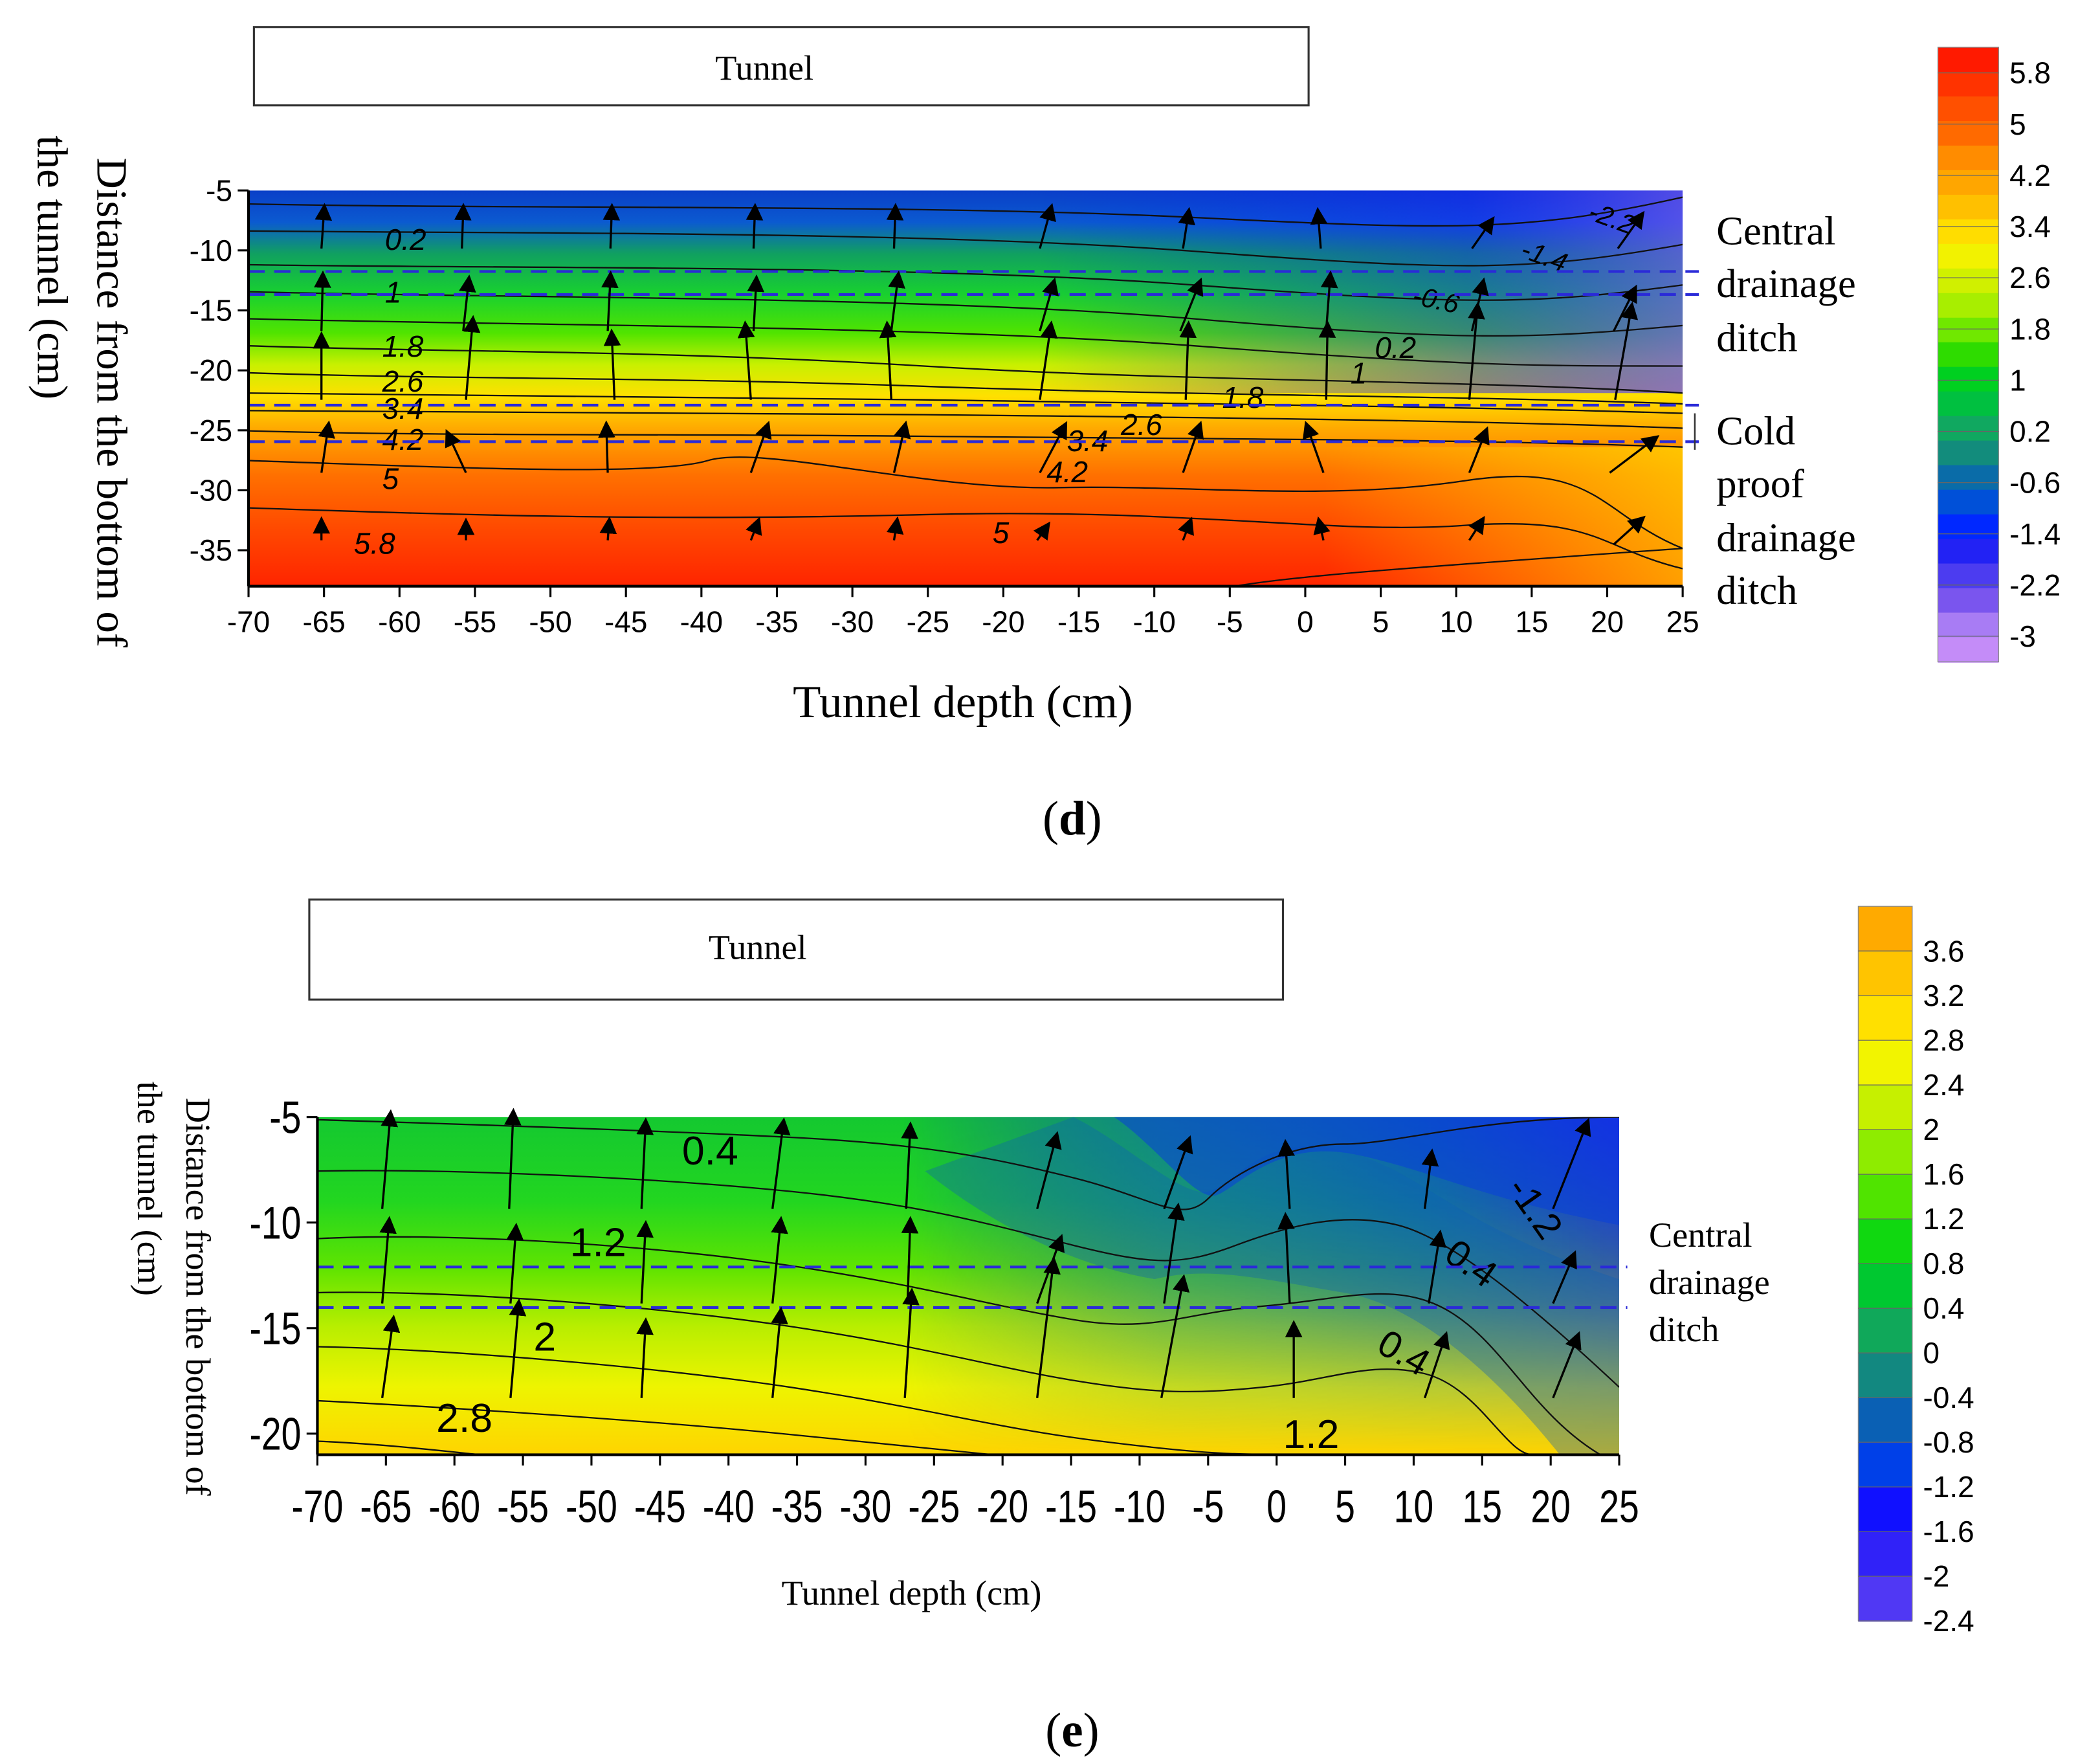  Describe the element at coordinates (973, 1287) in the screenshot. I see `ditch-lines-e` at that location.